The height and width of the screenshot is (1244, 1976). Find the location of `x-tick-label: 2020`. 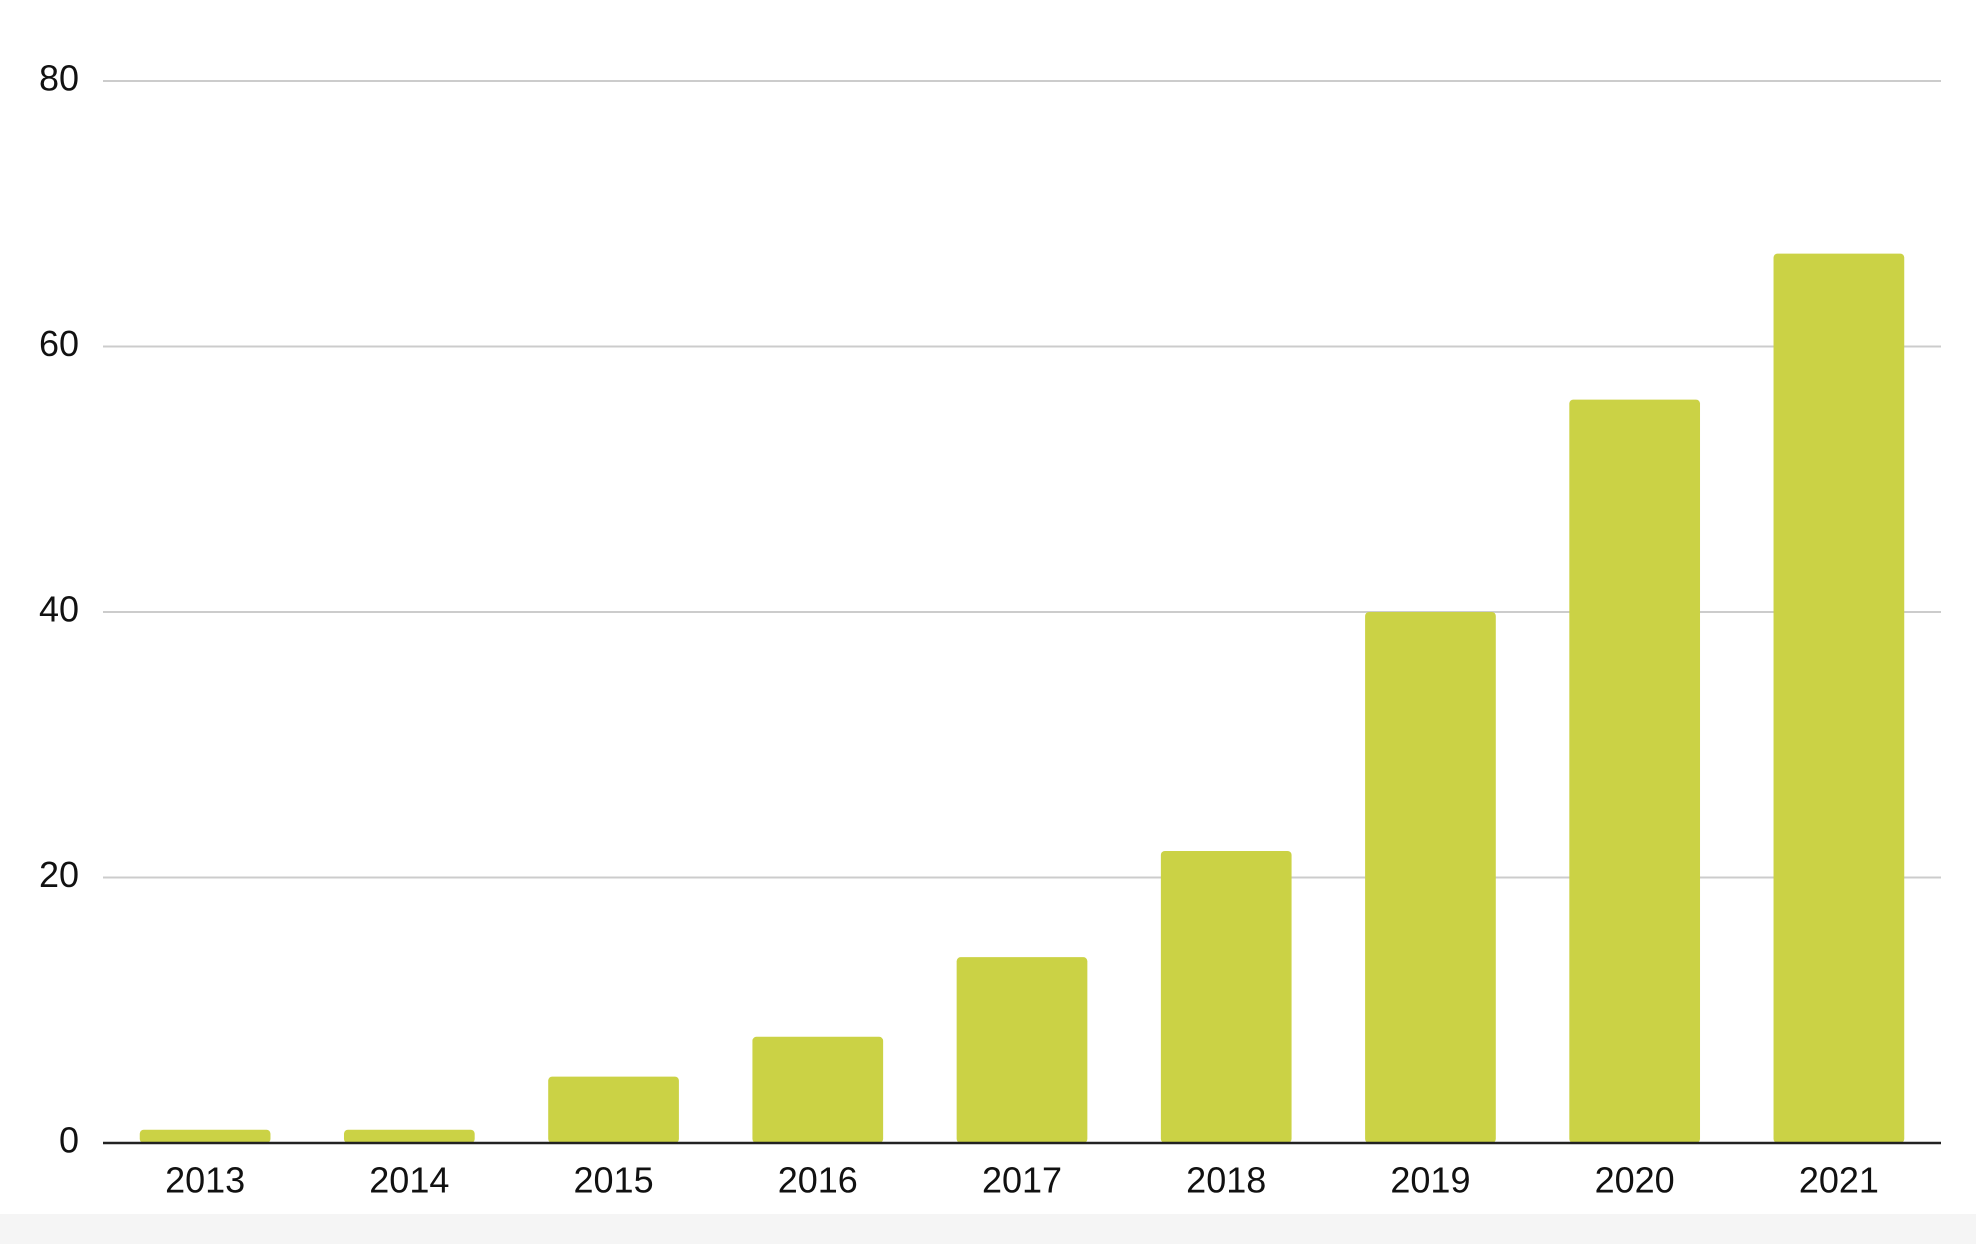

x-tick-label: 2020 is located at coordinates (1635, 1180).